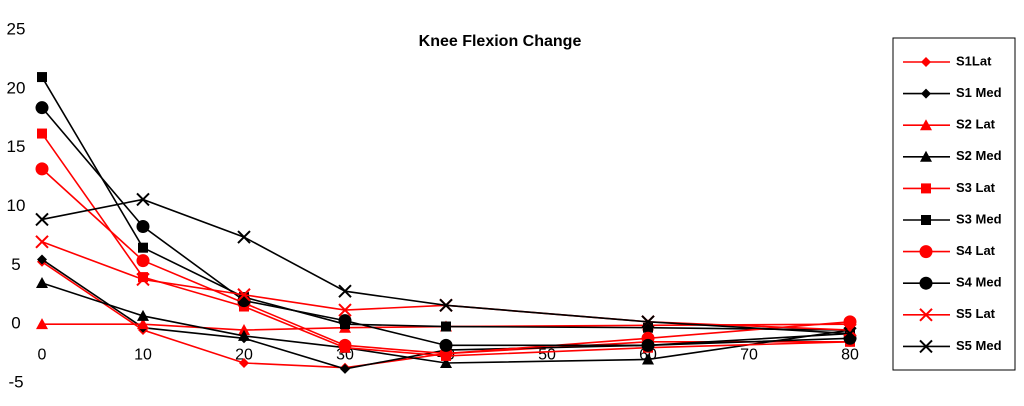  What do you see at coordinates (42, 354) in the screenshot?
I see `x-tick-label: 0` at bounding box center [42, 354].